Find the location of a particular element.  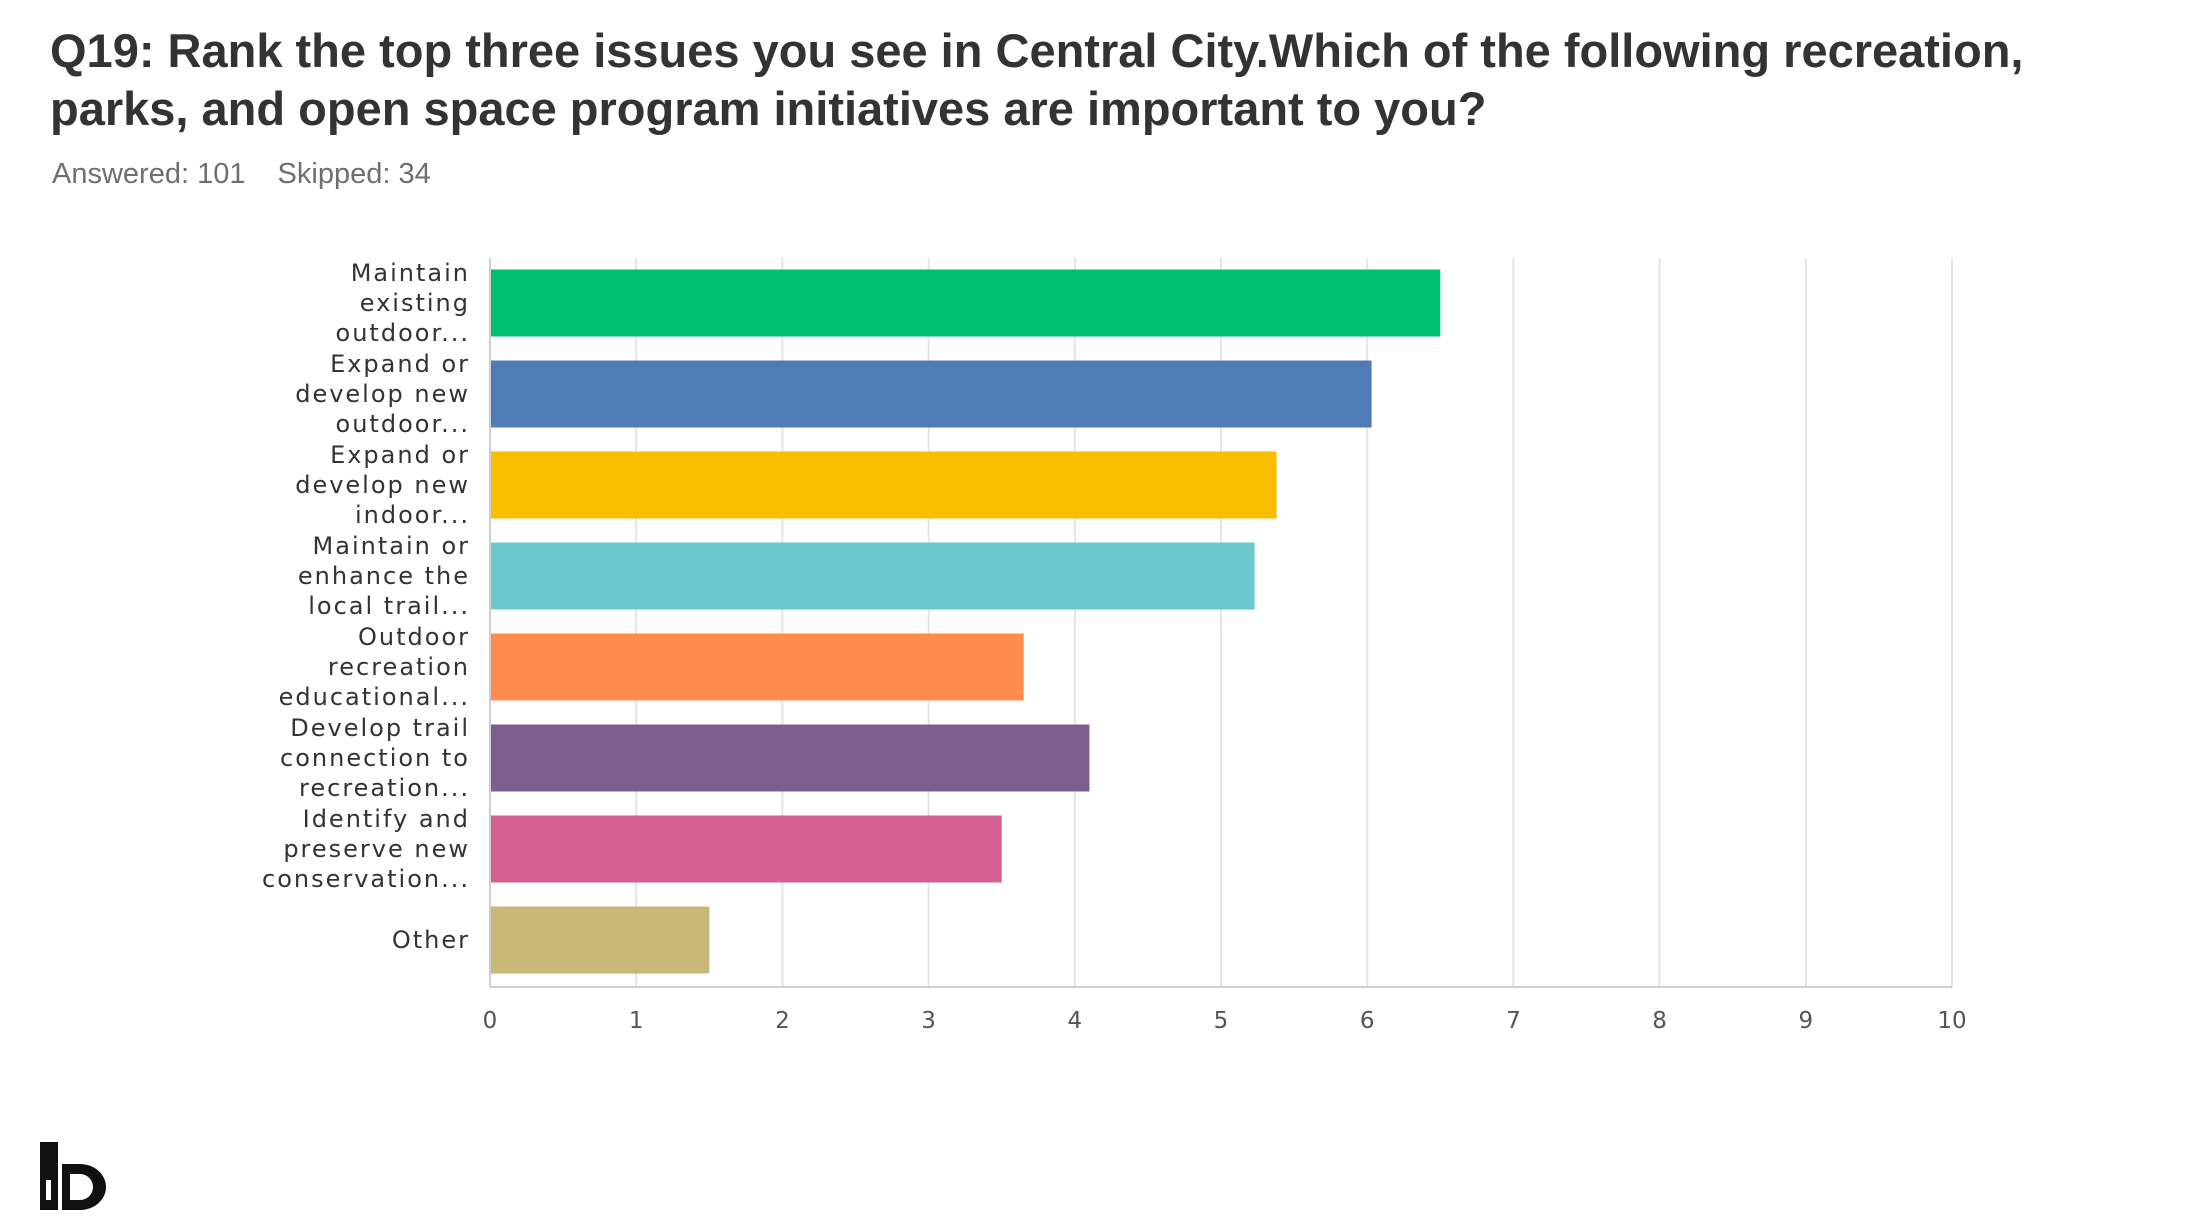

category-label-line: existing is located at coordinates (415, 303).